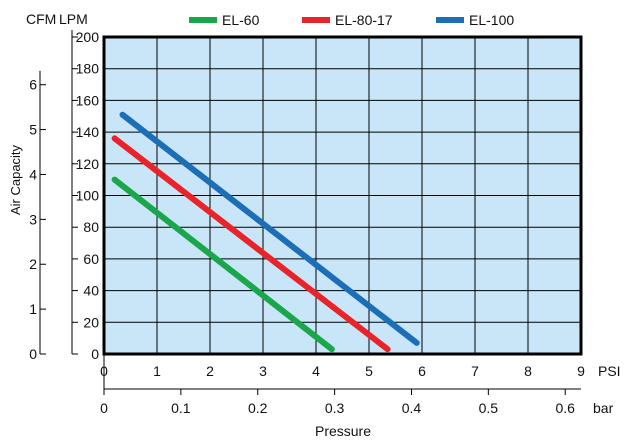 The image size is (624, 442). Describe the element at coordinates (343, 431) in the screenshot. I see `x-axis-title: Pressure` at that location.